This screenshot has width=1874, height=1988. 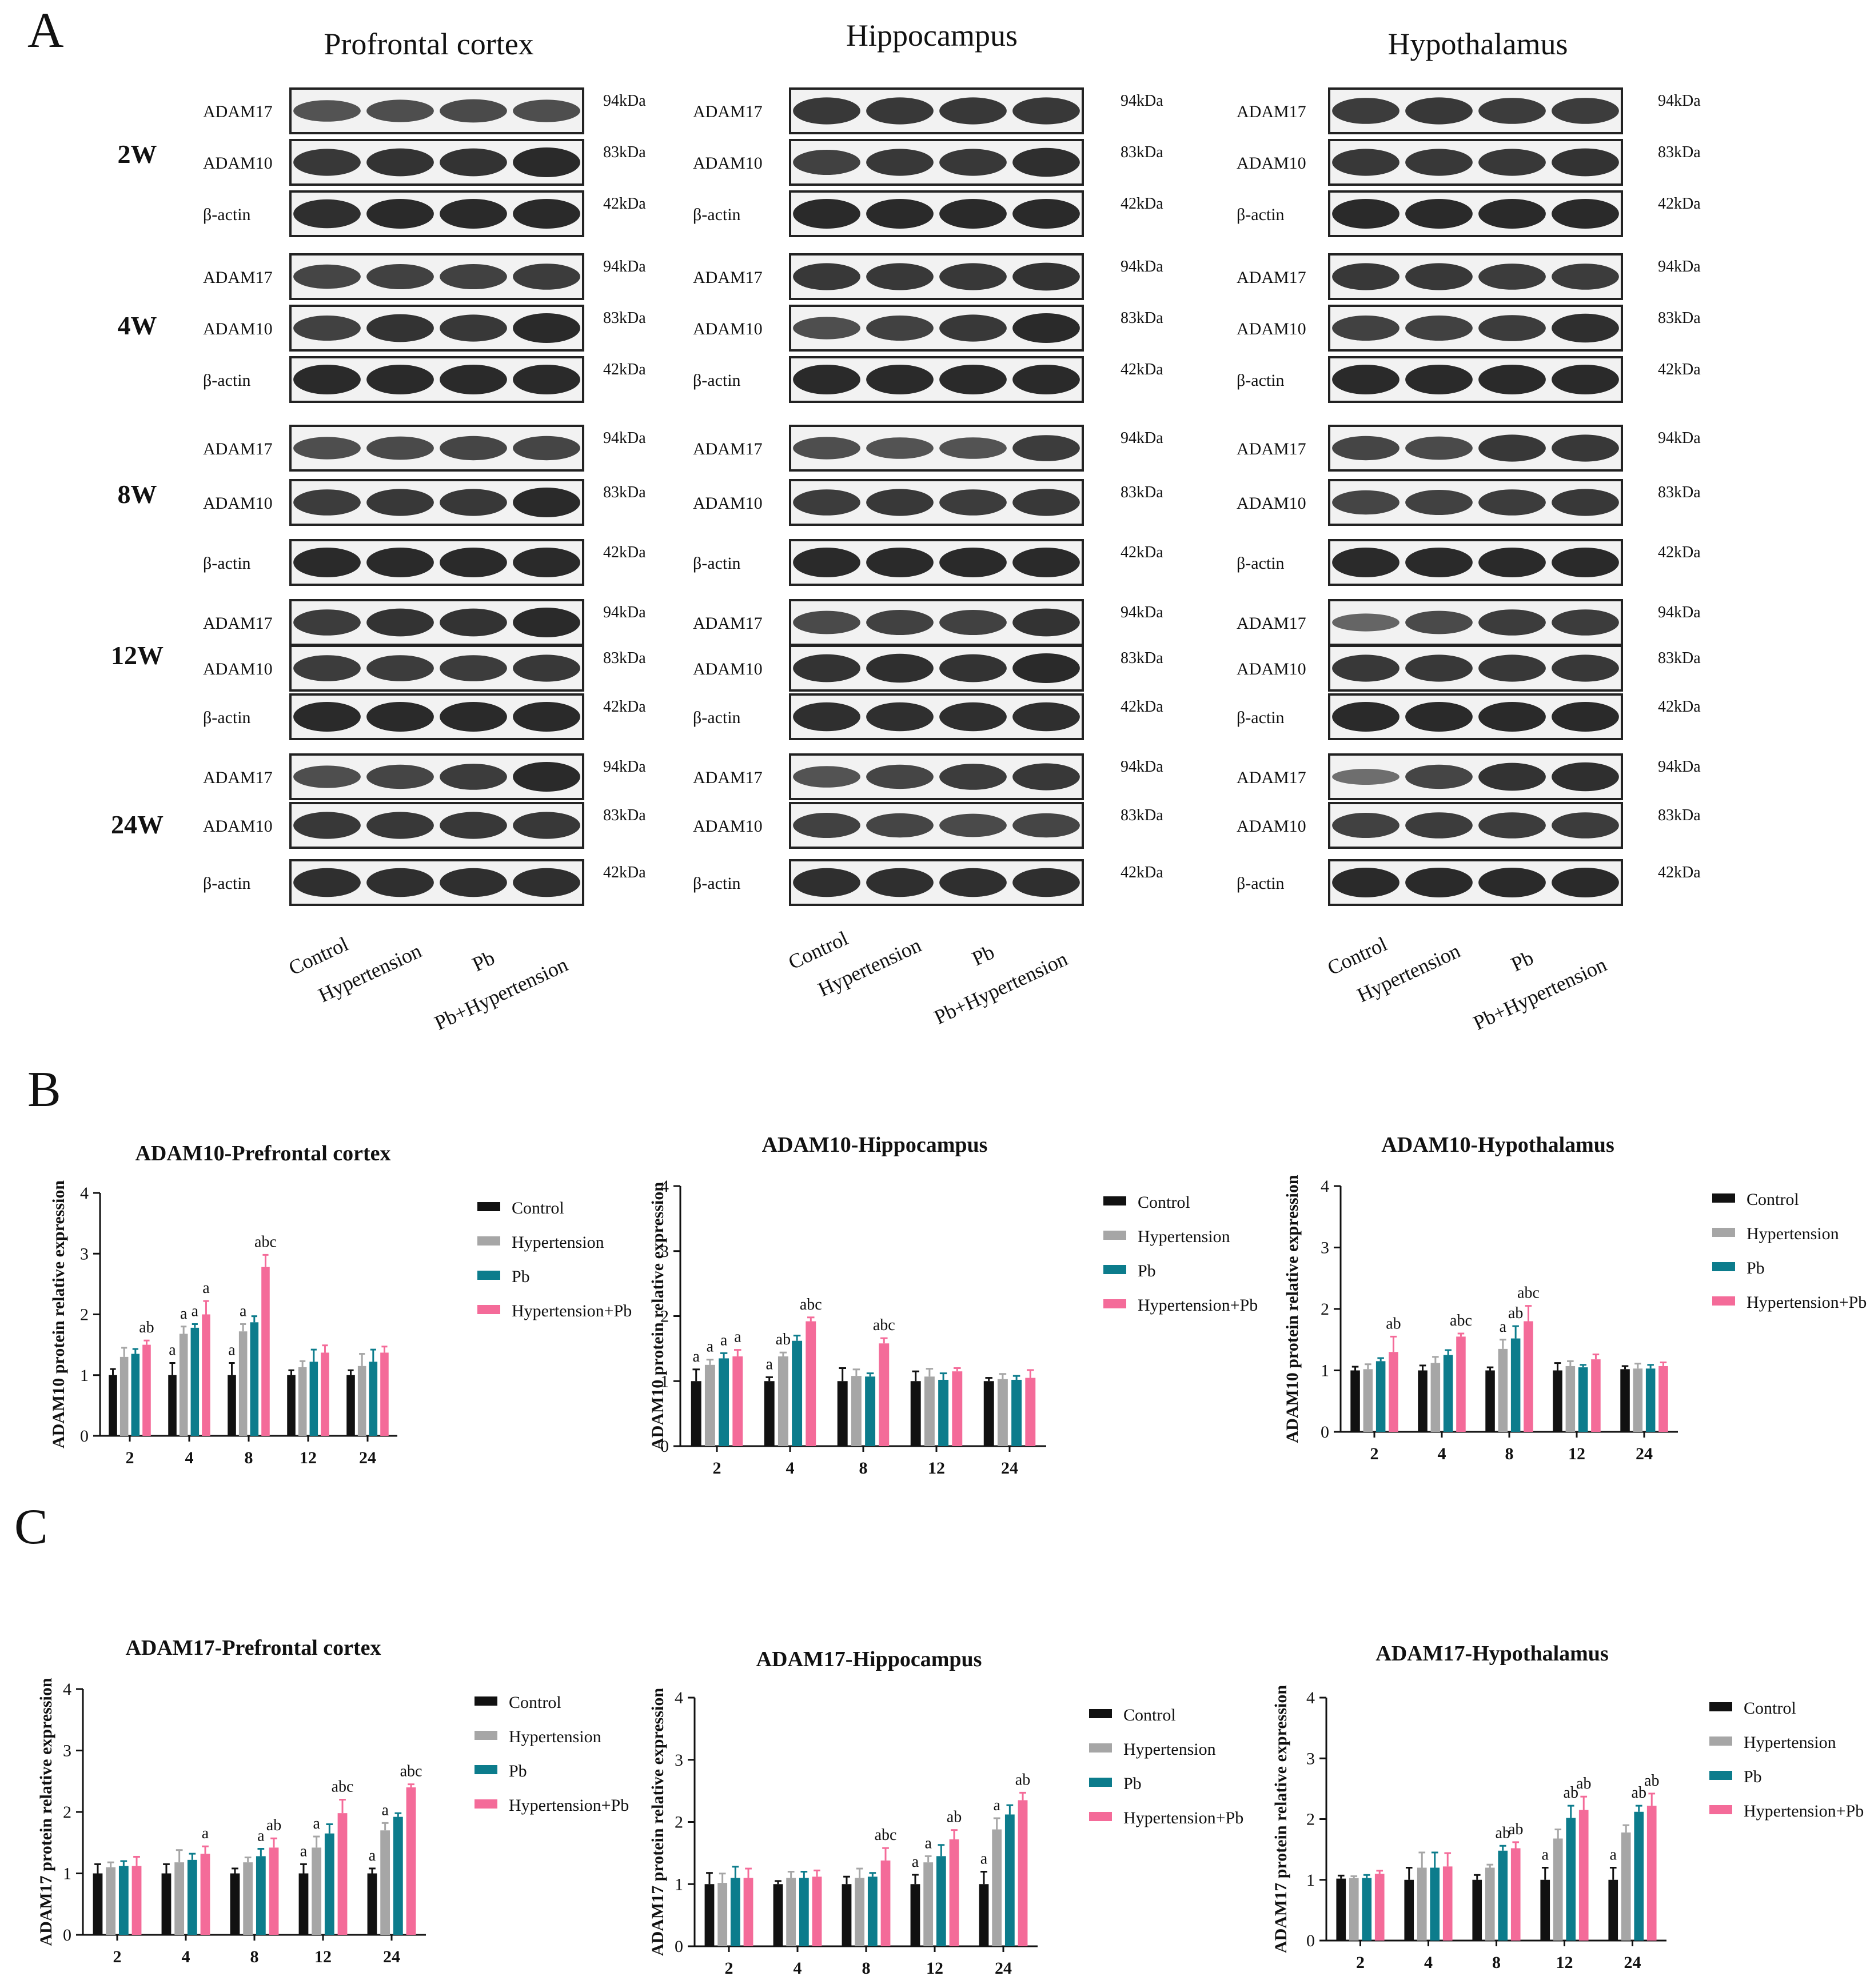 What do you see at coordinates (535, 1703) in the screenshot?
I see `legend-label: Control` at bounding box center [535, 1703].